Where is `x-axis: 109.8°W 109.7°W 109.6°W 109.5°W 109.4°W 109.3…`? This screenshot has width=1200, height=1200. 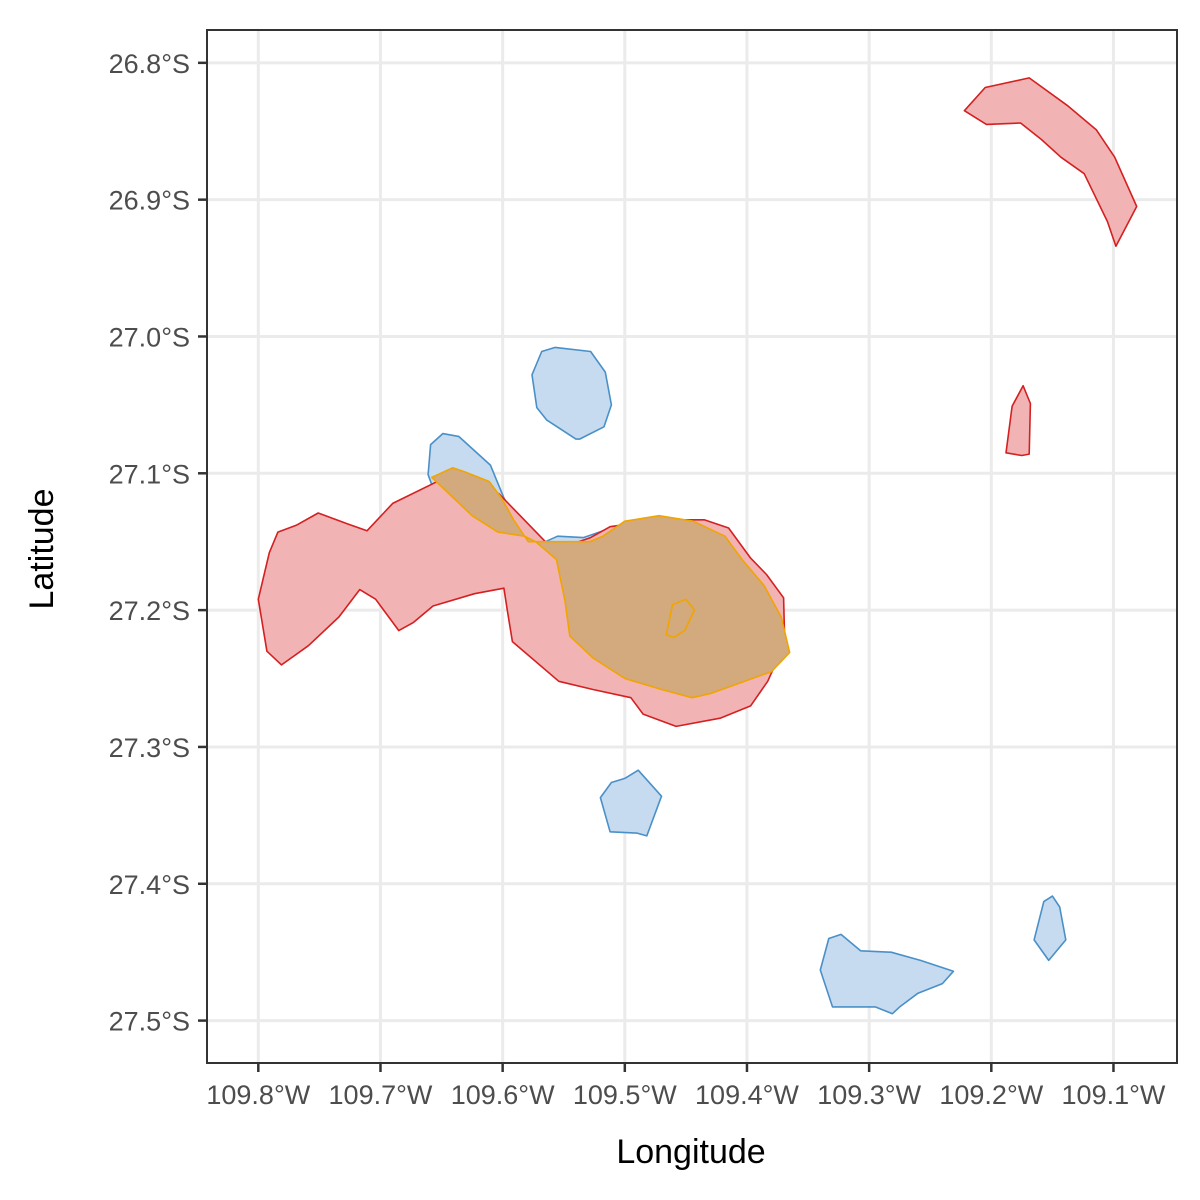 x-axis: 109.8°W 109.7°W 109.6°W 109.5°W 109.4°W 109.3… is located at coordinates (686, 1086).